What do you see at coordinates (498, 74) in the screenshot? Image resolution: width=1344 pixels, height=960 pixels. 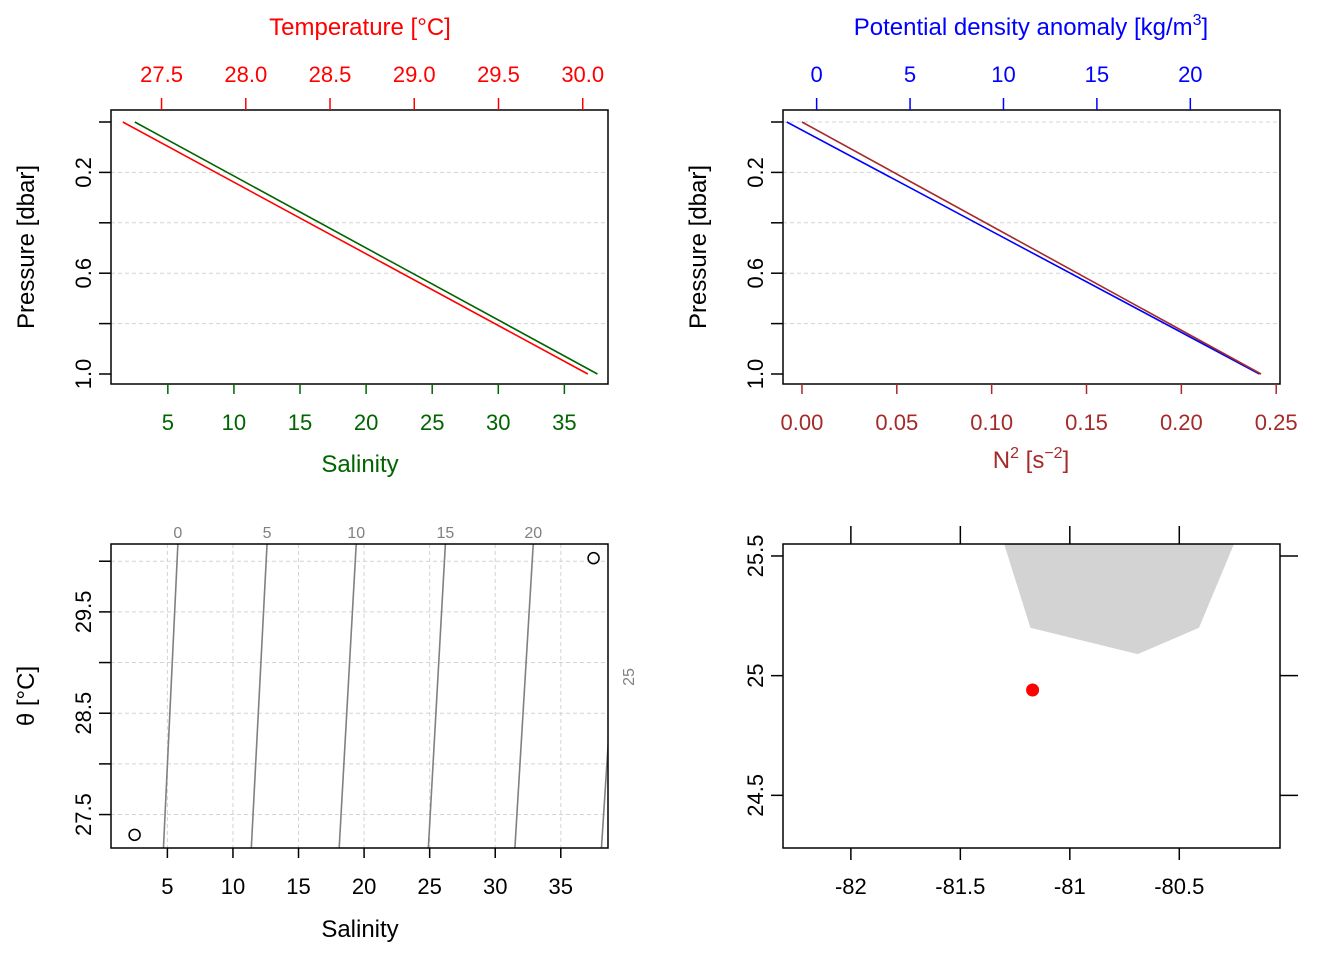 I see `temperature-tick-label: 29.5` at bounding box center [498, 74].